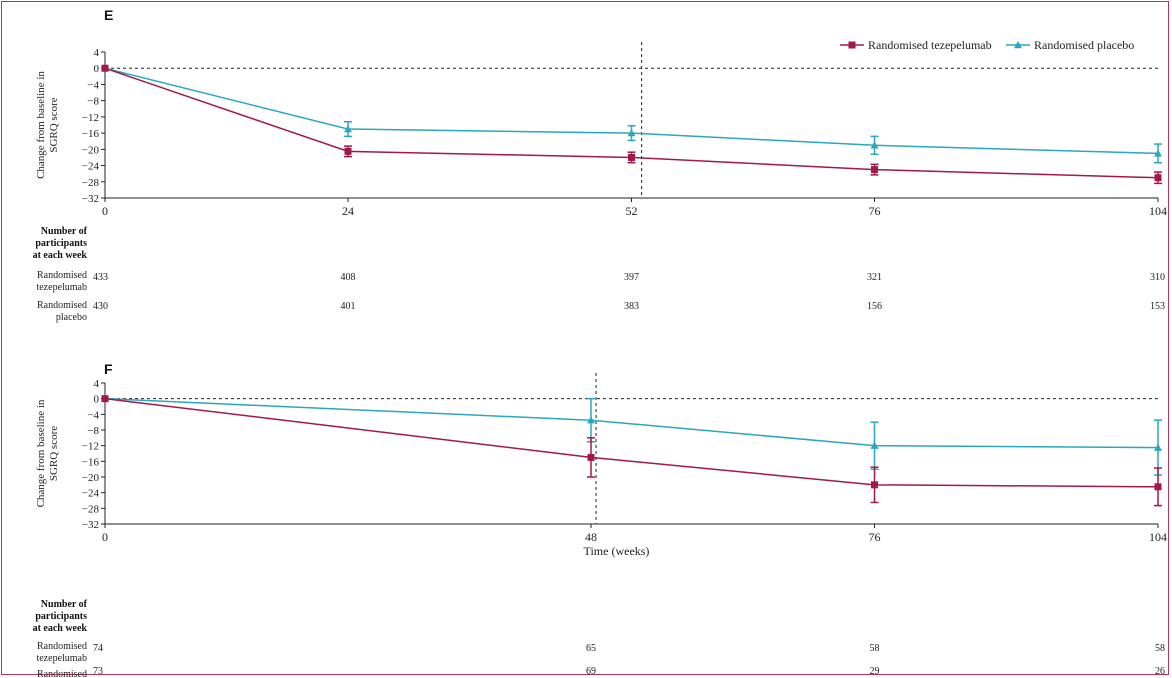 Image resolution: width=1172 pixels, height=678 pixels. Describe the element at coordinates (631, 423) in the screenshot. I see `panel-f-placebo-line` at that location.